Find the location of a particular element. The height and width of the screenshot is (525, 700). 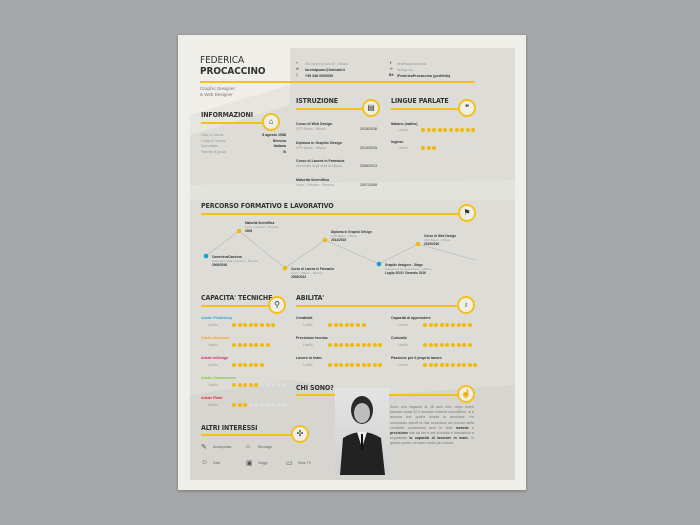

unicycle-icon: ♁ is located at coordinates (466, 305).